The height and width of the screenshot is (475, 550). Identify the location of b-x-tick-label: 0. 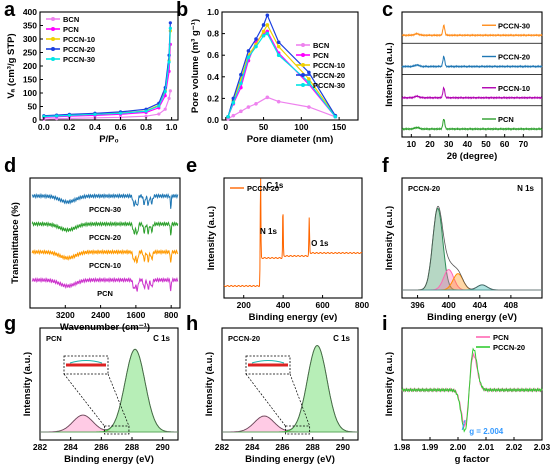
(225, 127).